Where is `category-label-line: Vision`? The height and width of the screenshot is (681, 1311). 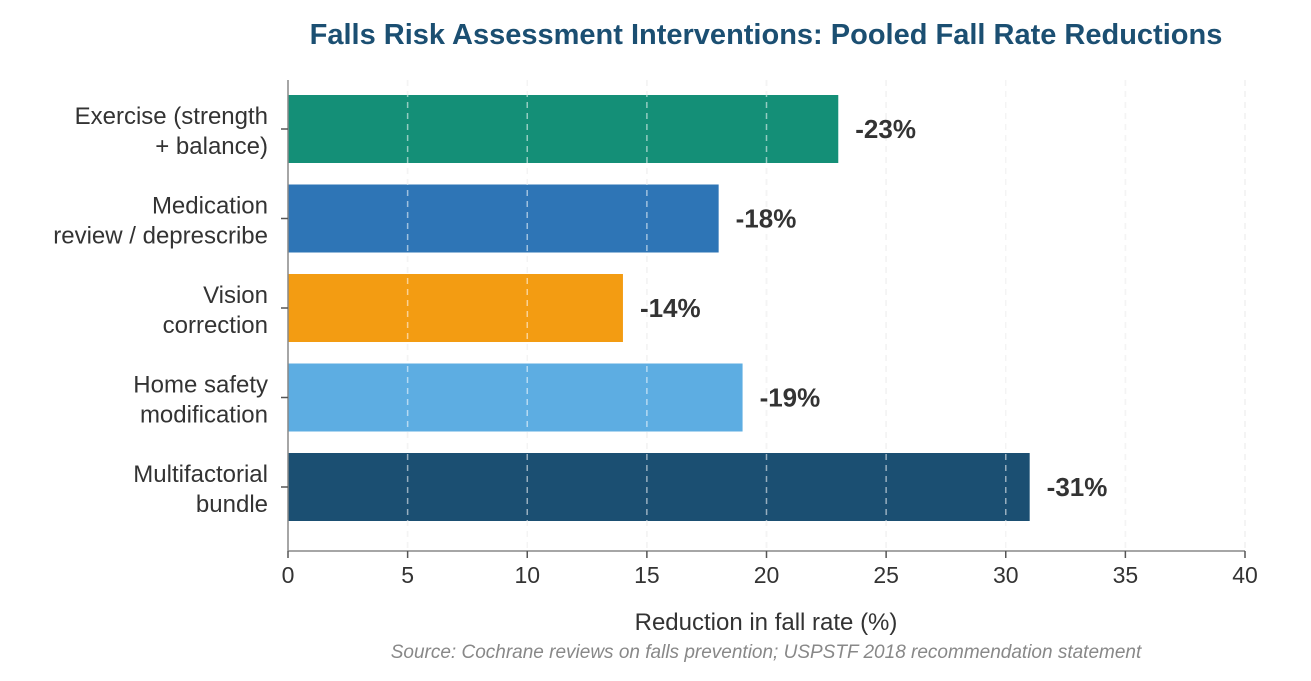
category-label-line: Vision is located at coordinates (235, 295).